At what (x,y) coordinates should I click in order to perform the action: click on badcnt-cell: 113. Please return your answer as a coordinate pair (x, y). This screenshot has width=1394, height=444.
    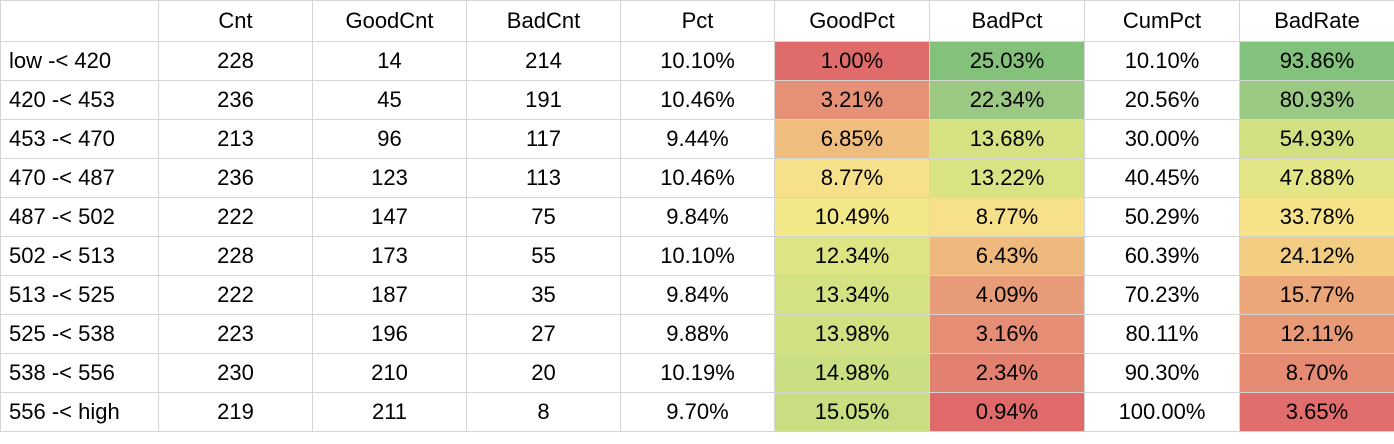
    Looking at the image, I should click on (543, 178).